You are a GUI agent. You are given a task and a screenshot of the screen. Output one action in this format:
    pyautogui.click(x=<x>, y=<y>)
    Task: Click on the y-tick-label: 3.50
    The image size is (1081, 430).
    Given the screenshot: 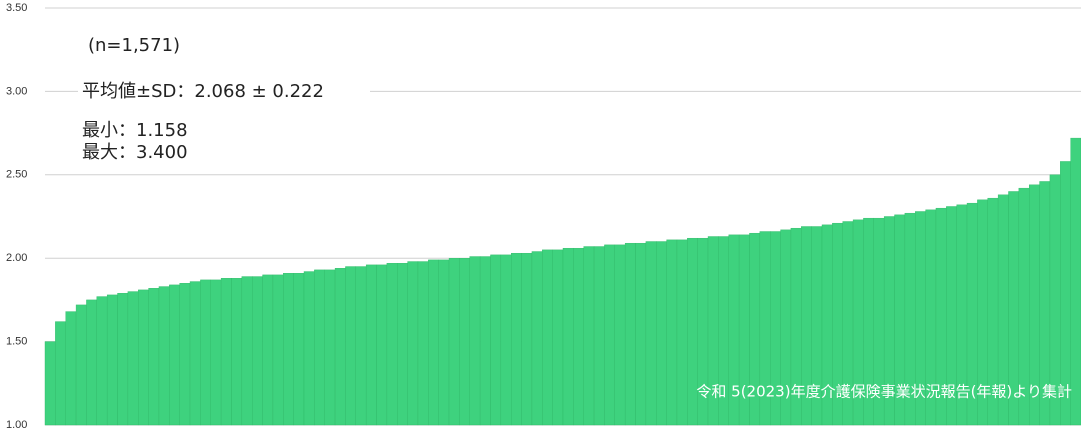 What is the action you would take?
    pyautogui.click(x=16, y=8)
    